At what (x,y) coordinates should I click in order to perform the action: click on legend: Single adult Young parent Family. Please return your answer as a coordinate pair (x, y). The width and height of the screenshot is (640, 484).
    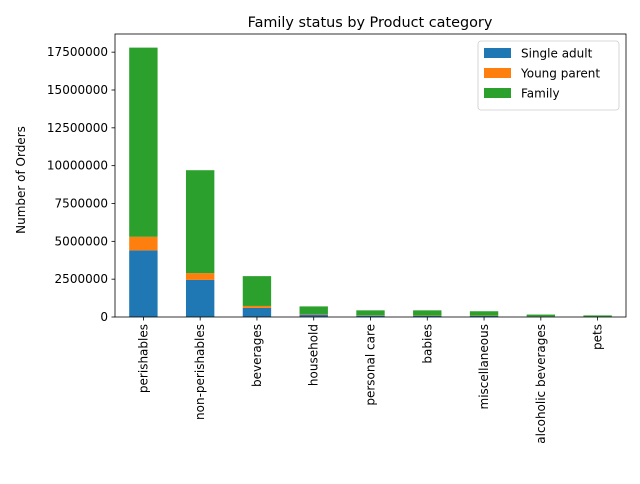
    Looking at the image, I should click on (548, 75).